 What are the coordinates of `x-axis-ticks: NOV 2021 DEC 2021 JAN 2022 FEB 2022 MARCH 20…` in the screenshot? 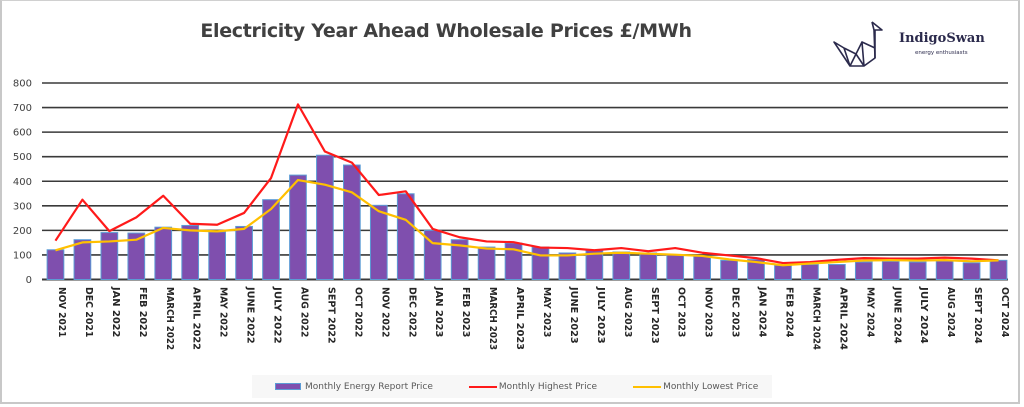 It's located at (533, 318).